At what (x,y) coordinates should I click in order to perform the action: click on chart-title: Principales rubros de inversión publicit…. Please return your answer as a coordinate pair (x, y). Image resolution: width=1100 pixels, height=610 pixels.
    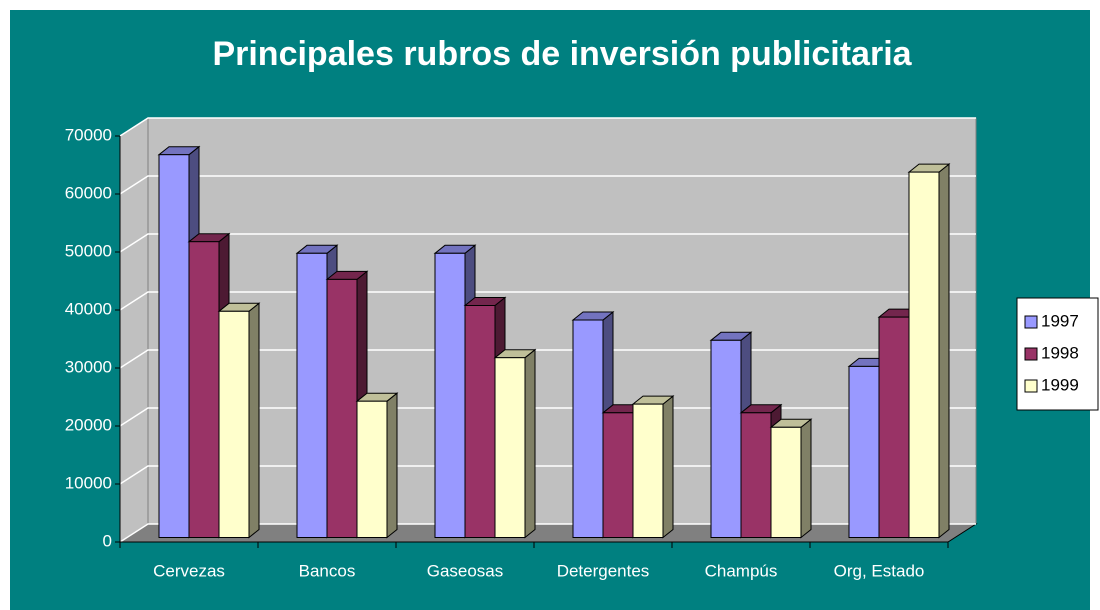
    Looking at the image, I should click on (562, 54).